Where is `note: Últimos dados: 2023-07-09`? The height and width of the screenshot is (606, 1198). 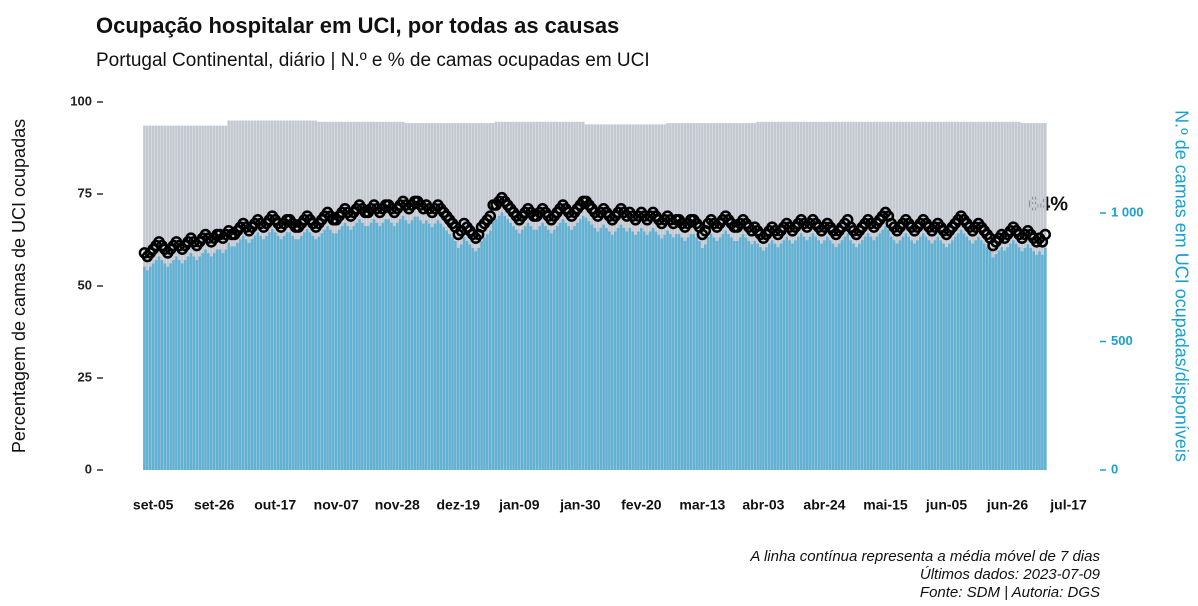
note: Últimos dados: 2023-07-09 is located at coordinates (1010, 574).